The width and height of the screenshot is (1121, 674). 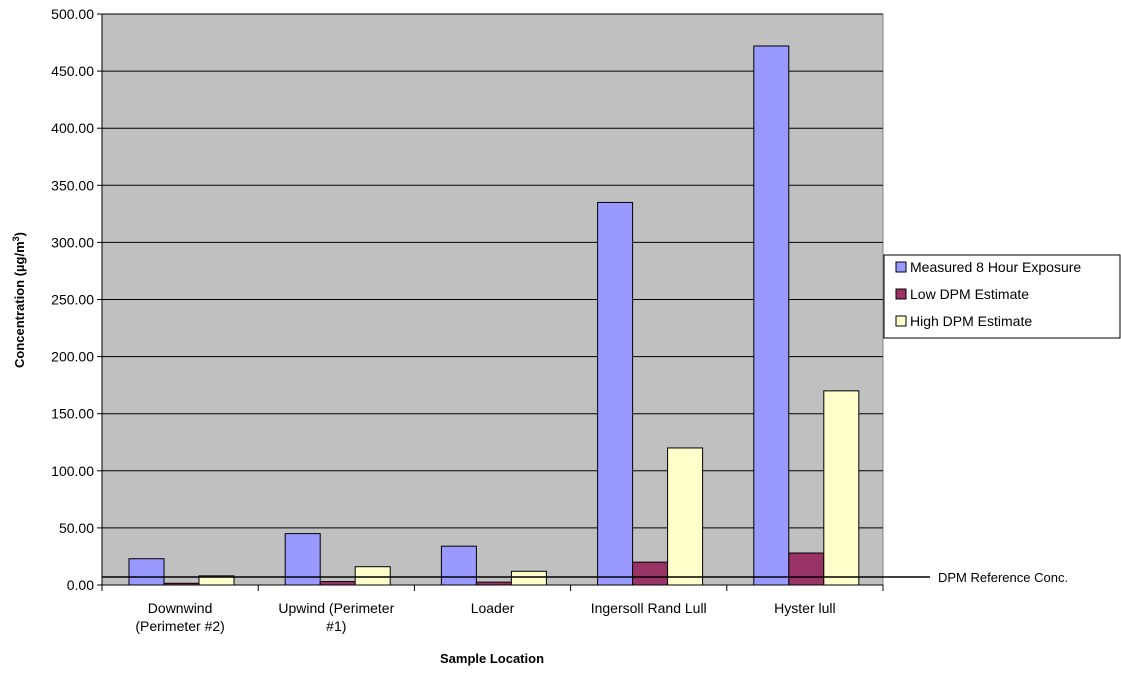 What do you see at coordinates (19, 304) in the screenshot?
I see `y-axis-title-main: Concentration (µg/m` at bounding box center [19, 304].